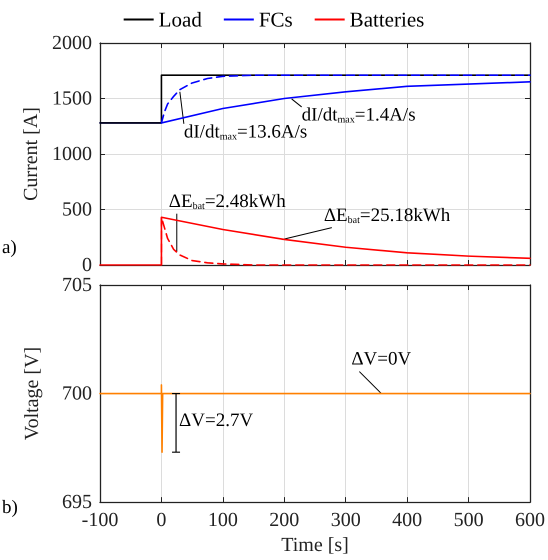 The width and height of the screenshot is (548, 560). What do you see at coordinates (31, 154) in the screenshot?
I see `y-axis-title: Current [A]` at bounding box center [31, 154].